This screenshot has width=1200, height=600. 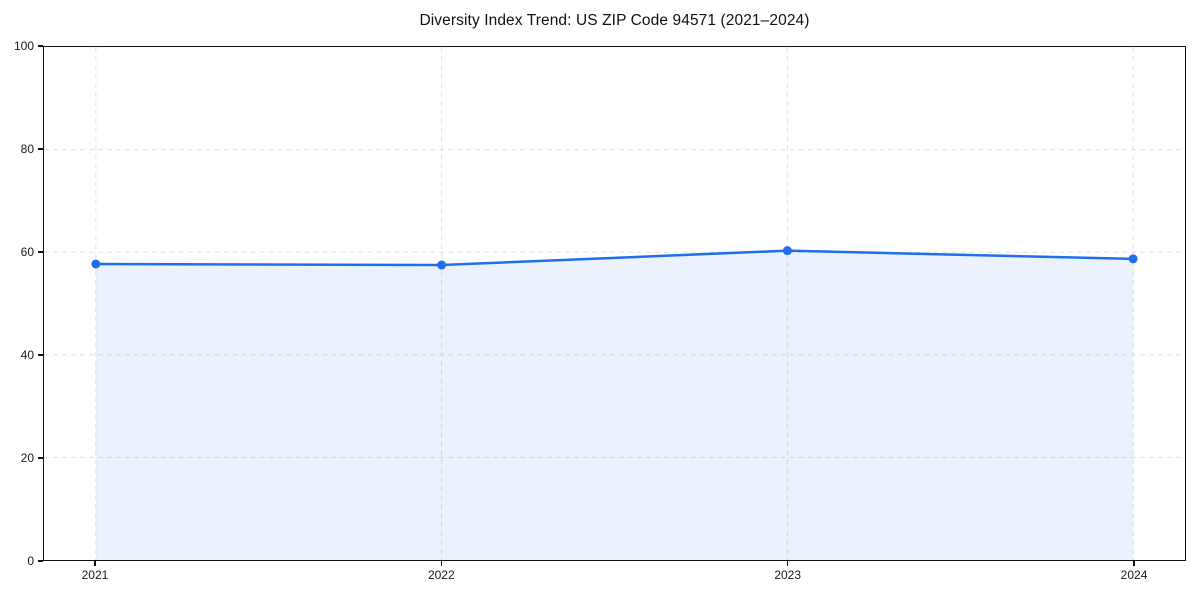 What do you see at coordinates (27, 149) in the screenshot?
I see `y-tick-label: 80` at bounding box center [27, 149].